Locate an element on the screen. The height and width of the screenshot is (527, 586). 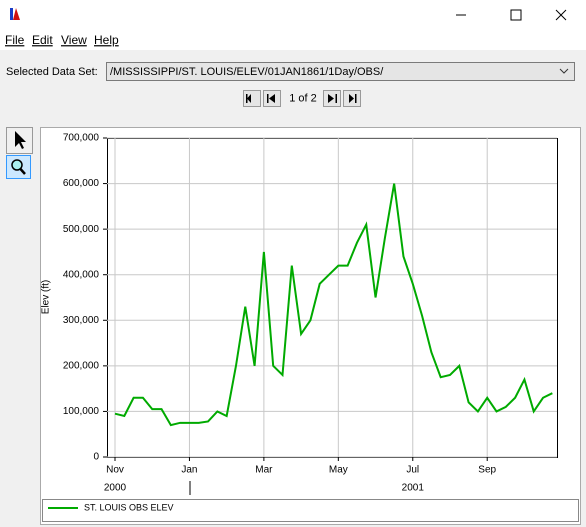
maximize-button is located at coordinates (516, 15).